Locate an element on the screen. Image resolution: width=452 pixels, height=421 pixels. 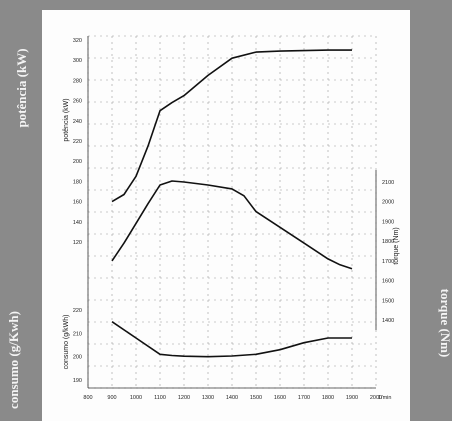
power-tick-label: 240 is located at coordinates (77, 122).